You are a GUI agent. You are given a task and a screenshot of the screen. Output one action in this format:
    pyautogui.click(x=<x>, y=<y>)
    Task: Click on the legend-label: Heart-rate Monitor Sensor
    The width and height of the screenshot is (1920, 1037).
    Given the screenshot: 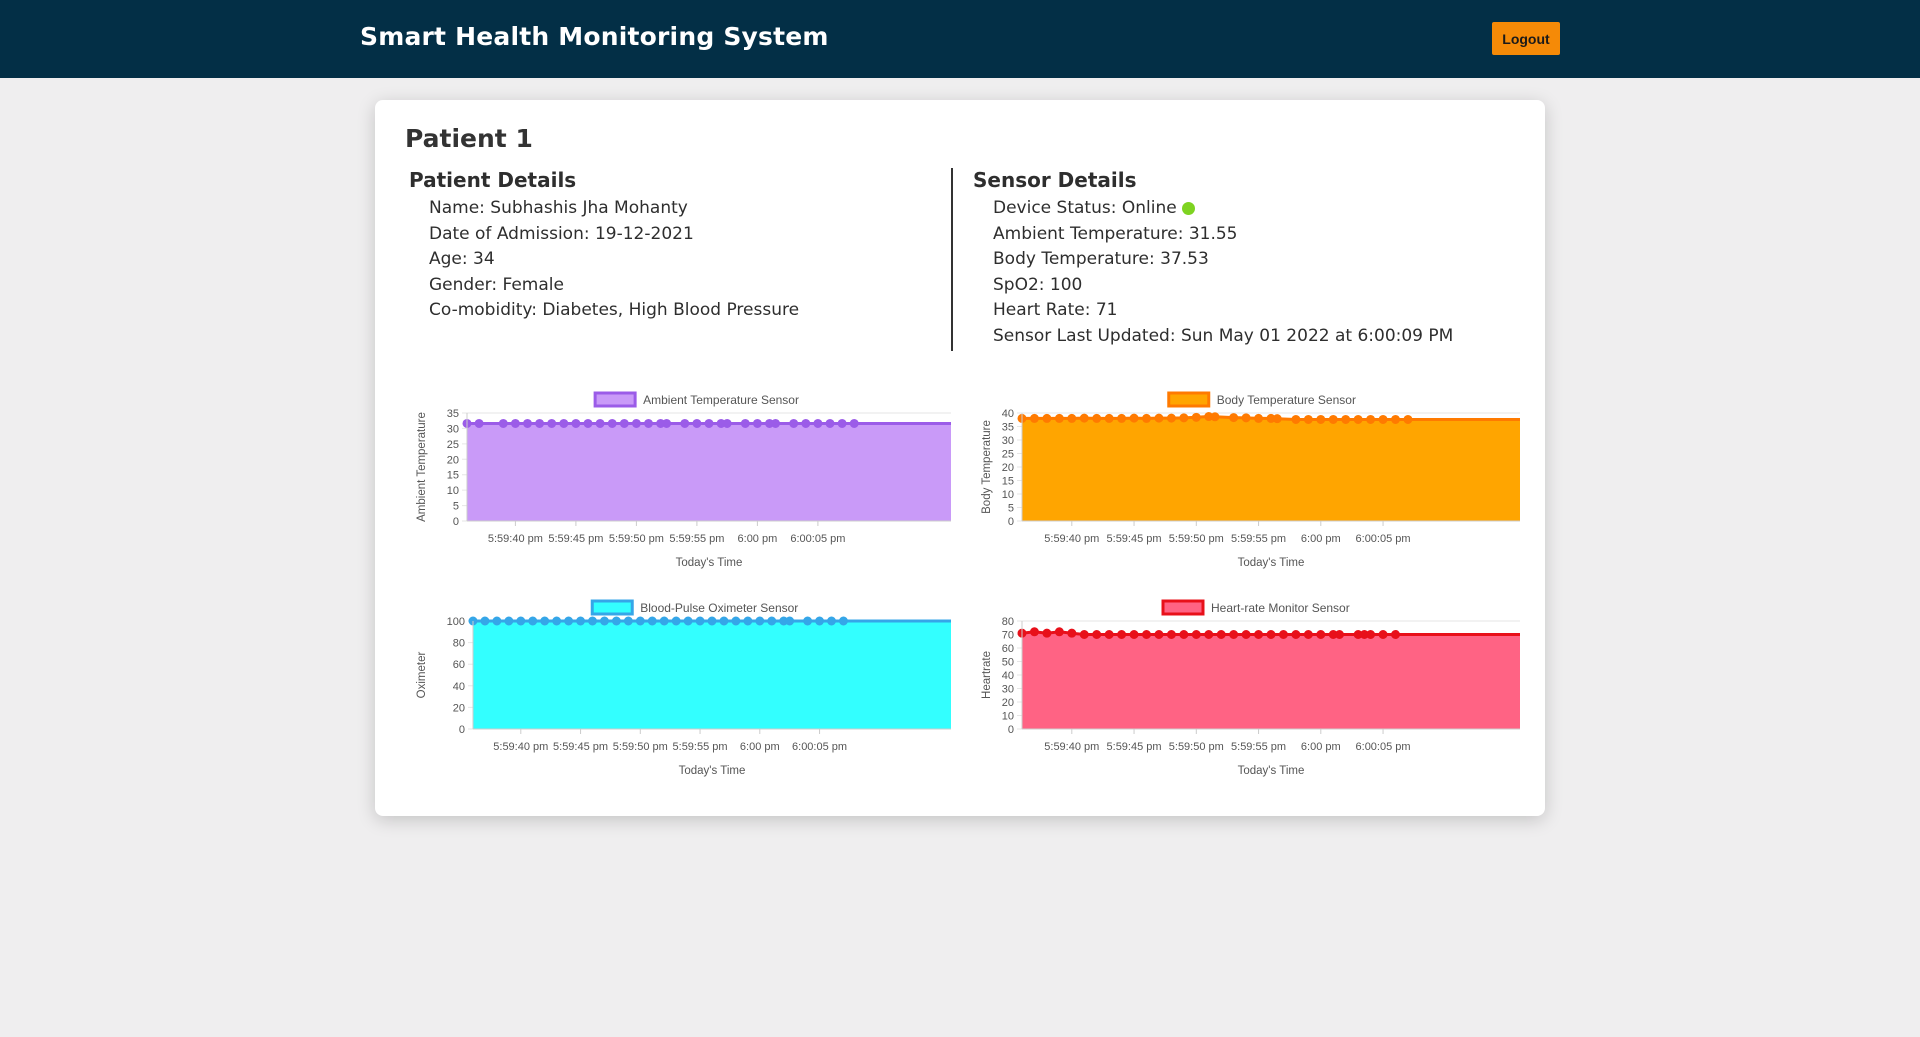 What is the action you would take?
    pyautogui.click(x=1280, y=608)
    